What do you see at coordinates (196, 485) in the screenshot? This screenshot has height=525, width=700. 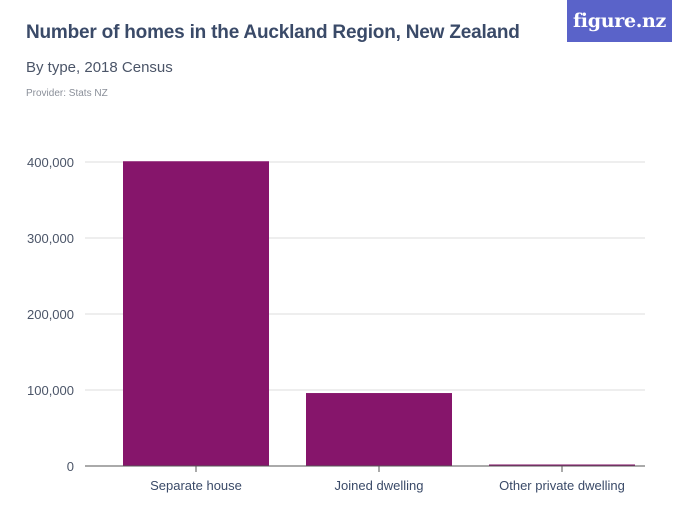 I see `x-tick-label: Separate house` at bounding box center [196, 485].